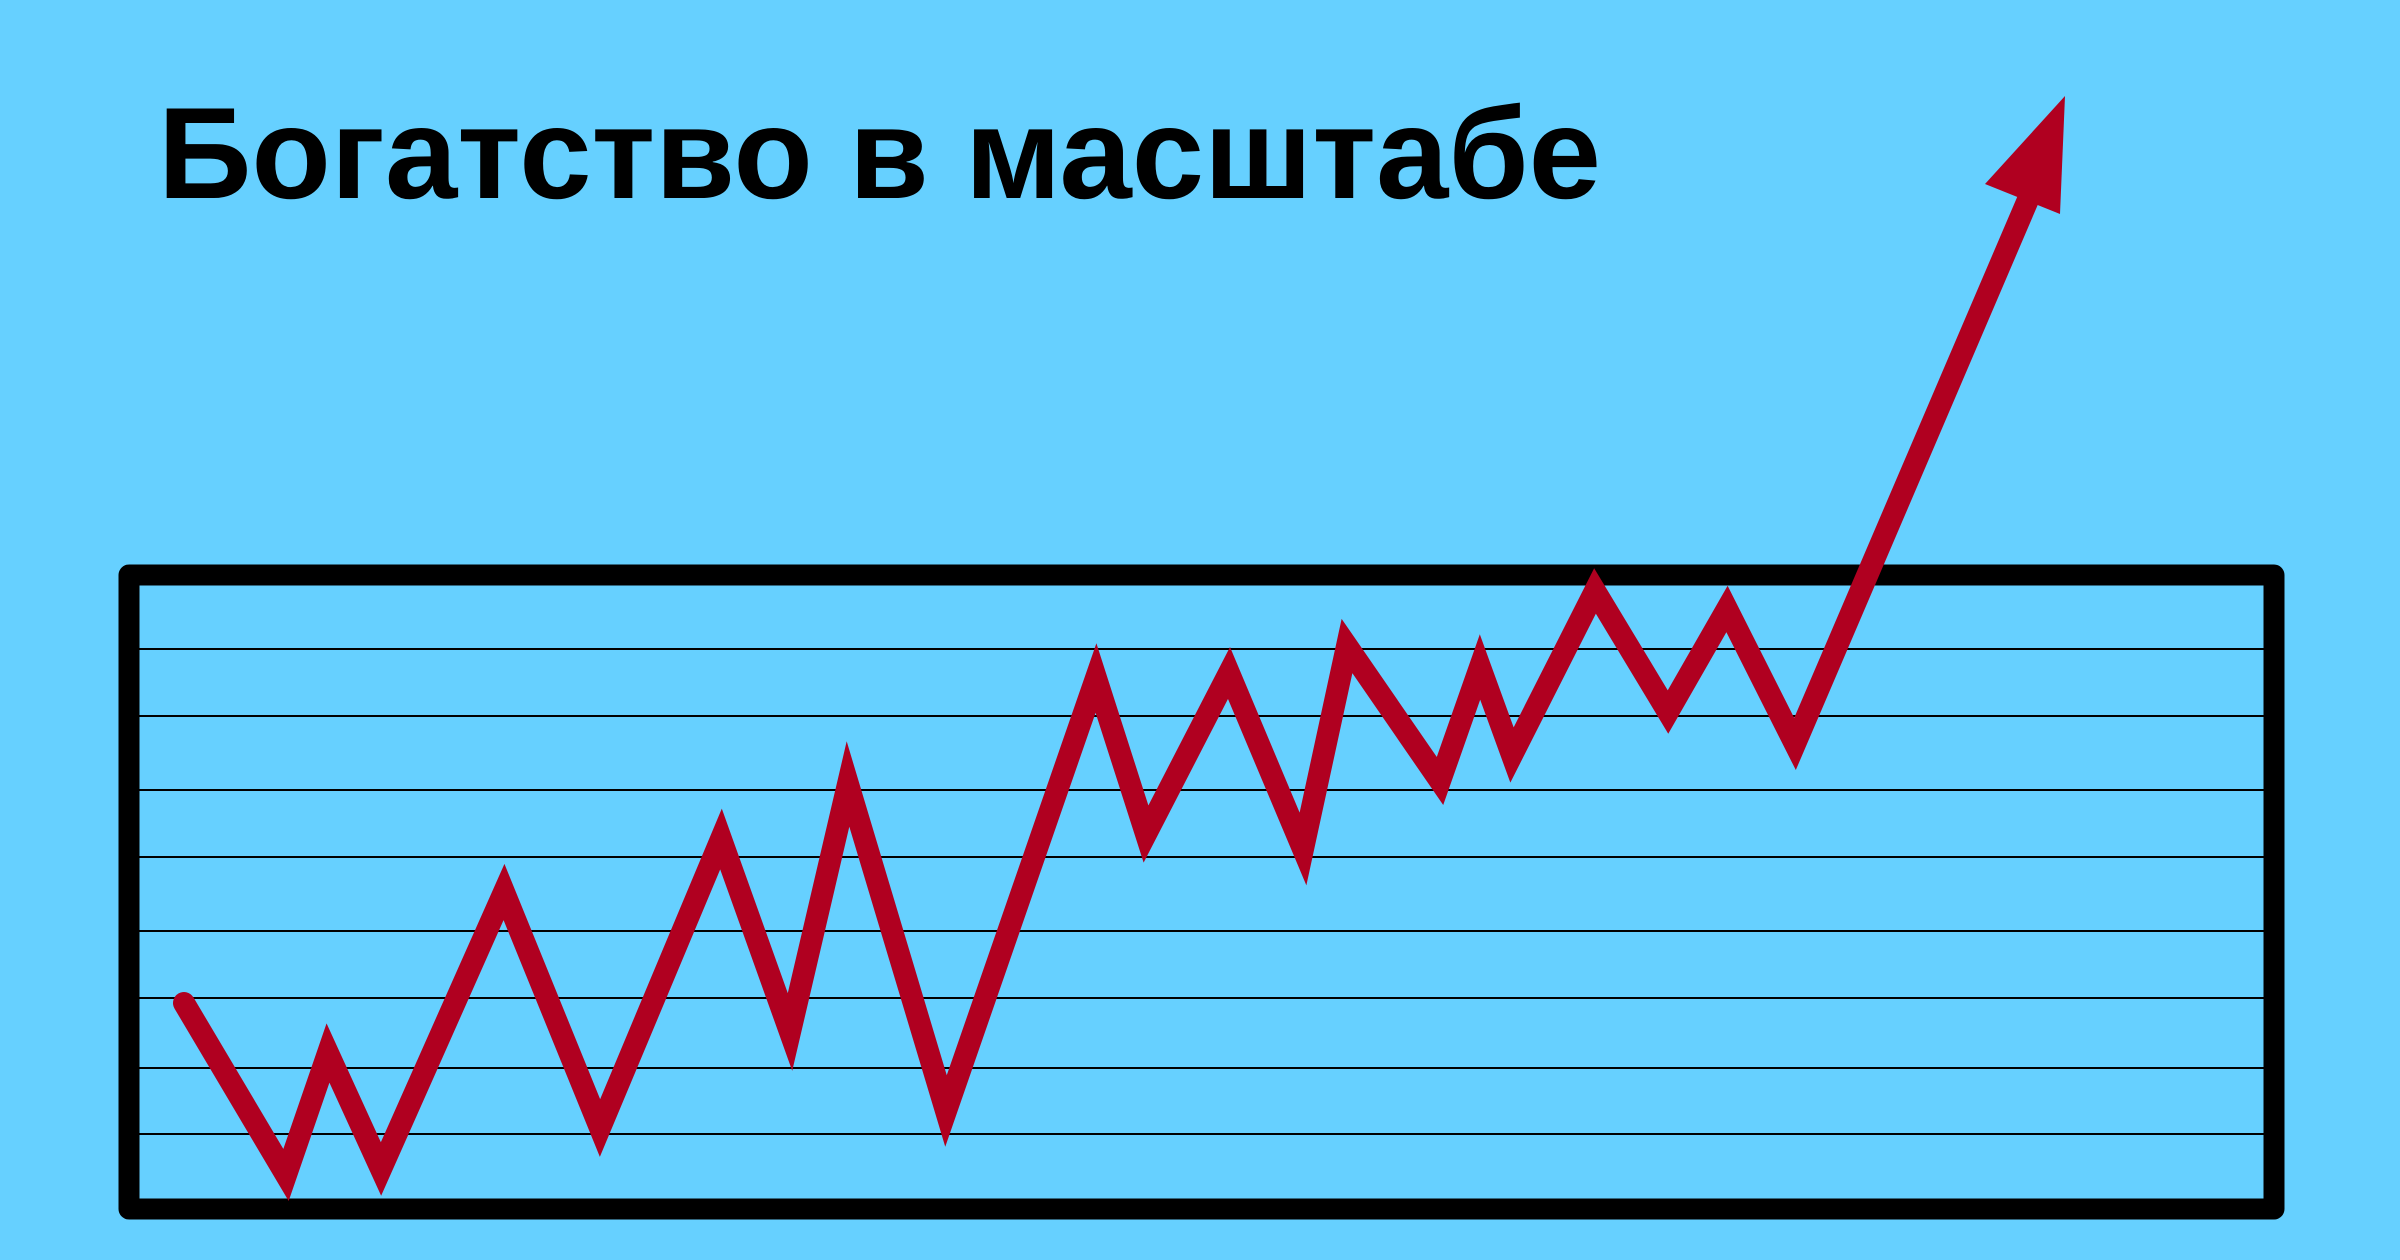 The image size is (2400, 1260). I want to click on arrow-head, so click(2025, 155).